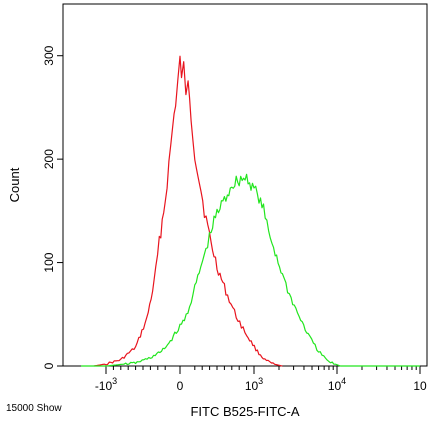 The image size is (434, 424). I want to click on y-tick-label: 100, so click(49, 262).